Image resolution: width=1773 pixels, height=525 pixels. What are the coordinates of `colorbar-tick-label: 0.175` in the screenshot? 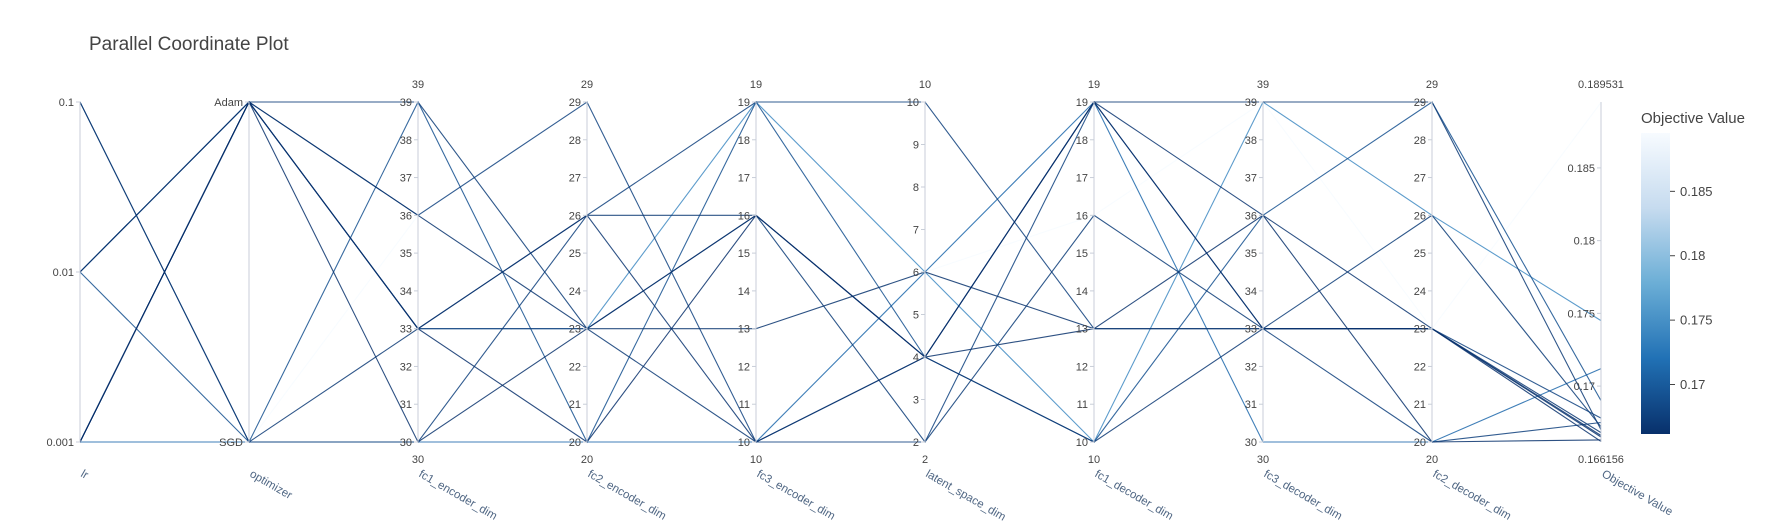 It's located at (1696, 320).